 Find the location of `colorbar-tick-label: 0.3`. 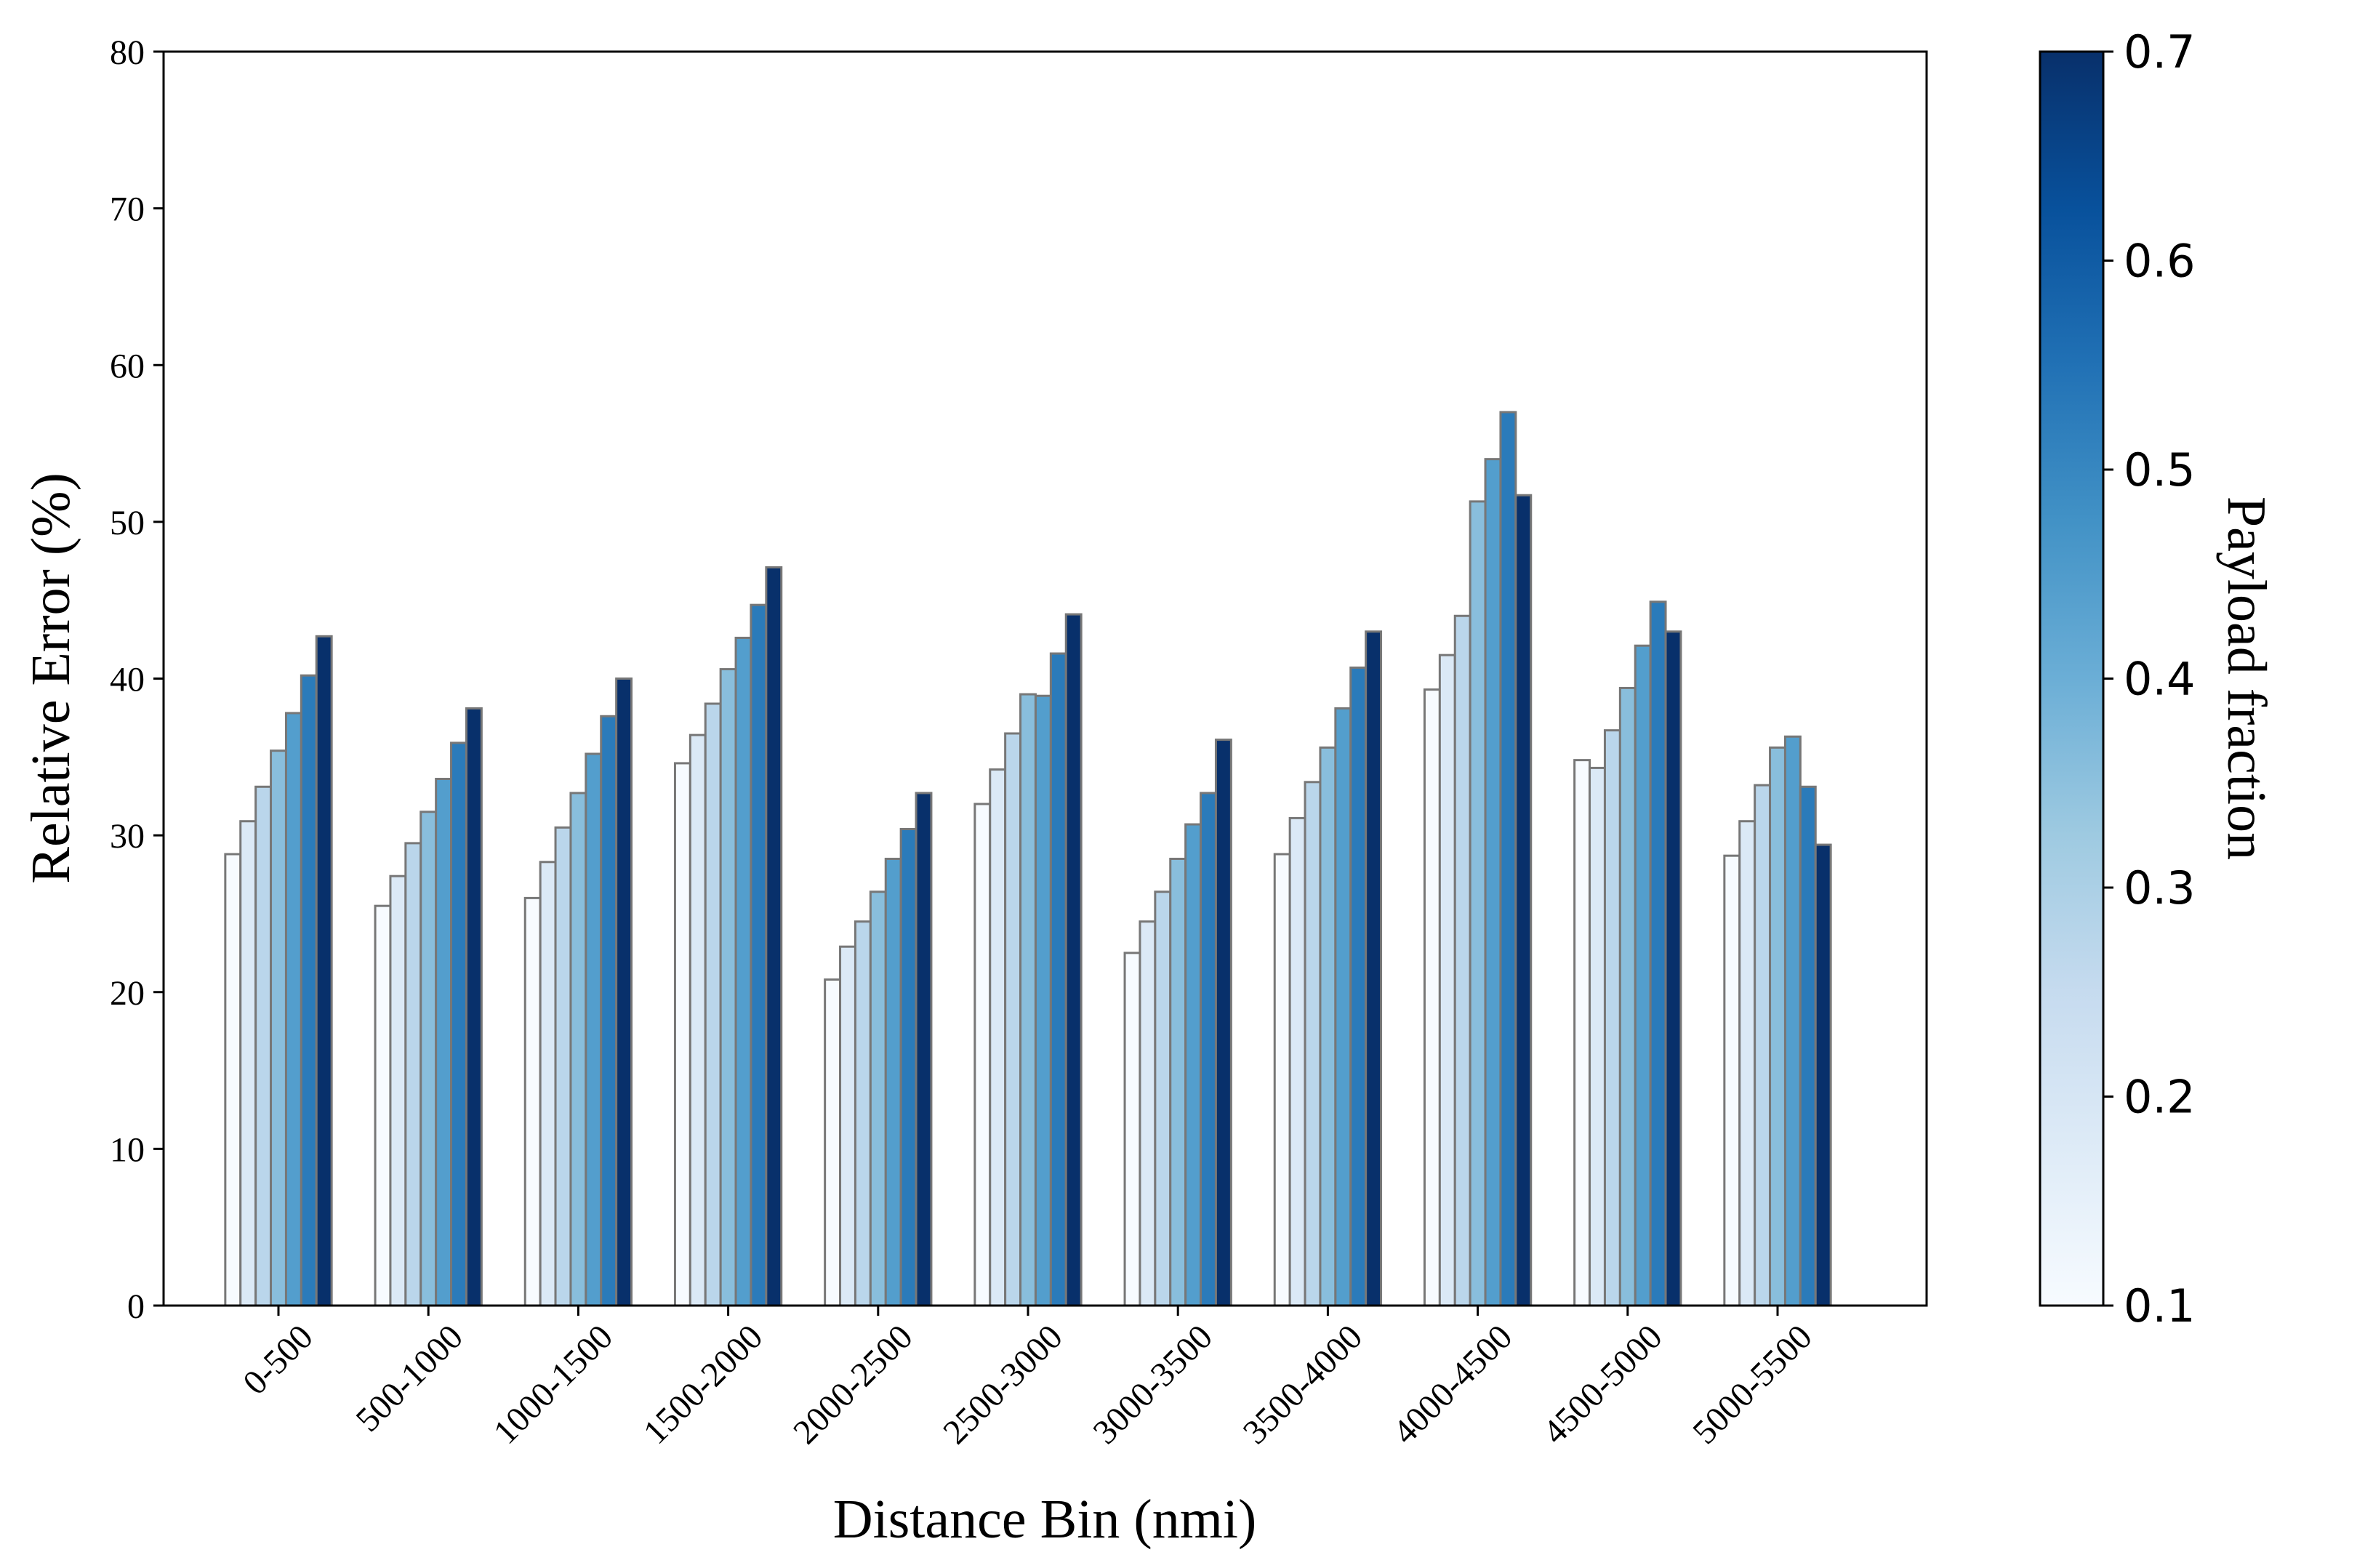

colorbar-tick-label: 0.3 is located at coordinates (2160, 887).